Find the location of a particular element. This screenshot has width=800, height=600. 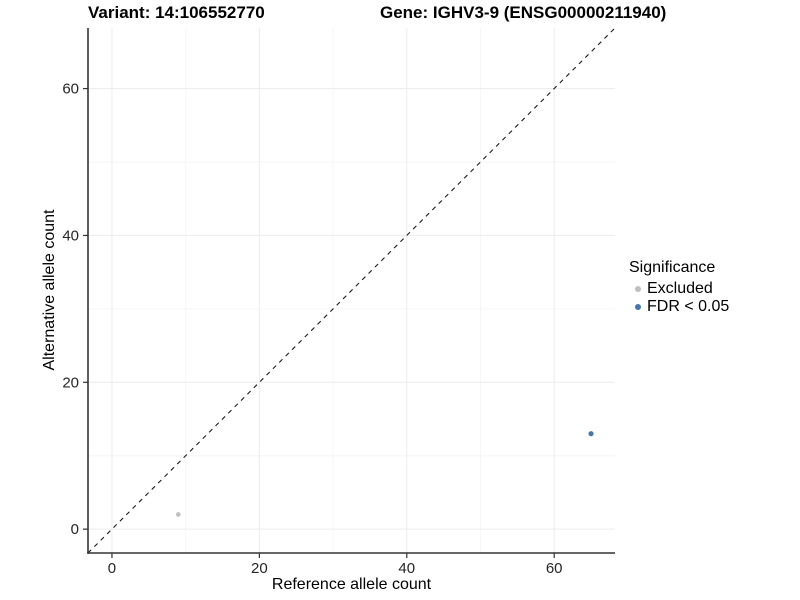

legend-item-fdr: FDR < 0.05 is located at coordinates (679, 307).